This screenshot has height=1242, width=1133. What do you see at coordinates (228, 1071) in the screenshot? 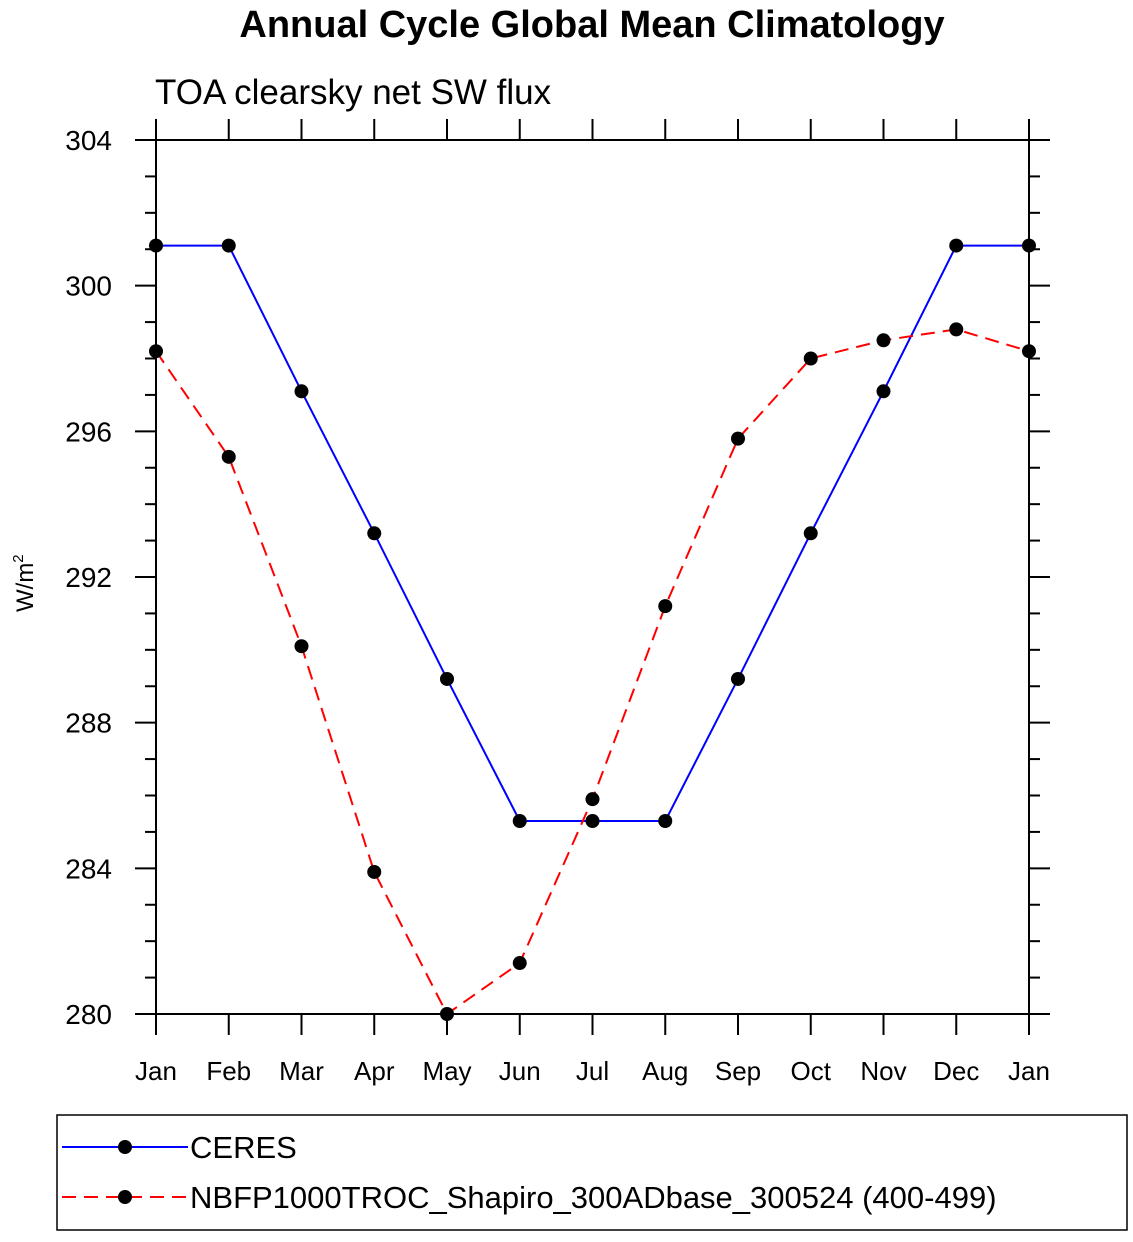
I see `x-tick-label: Feb` at bounding box center [228, 1071].